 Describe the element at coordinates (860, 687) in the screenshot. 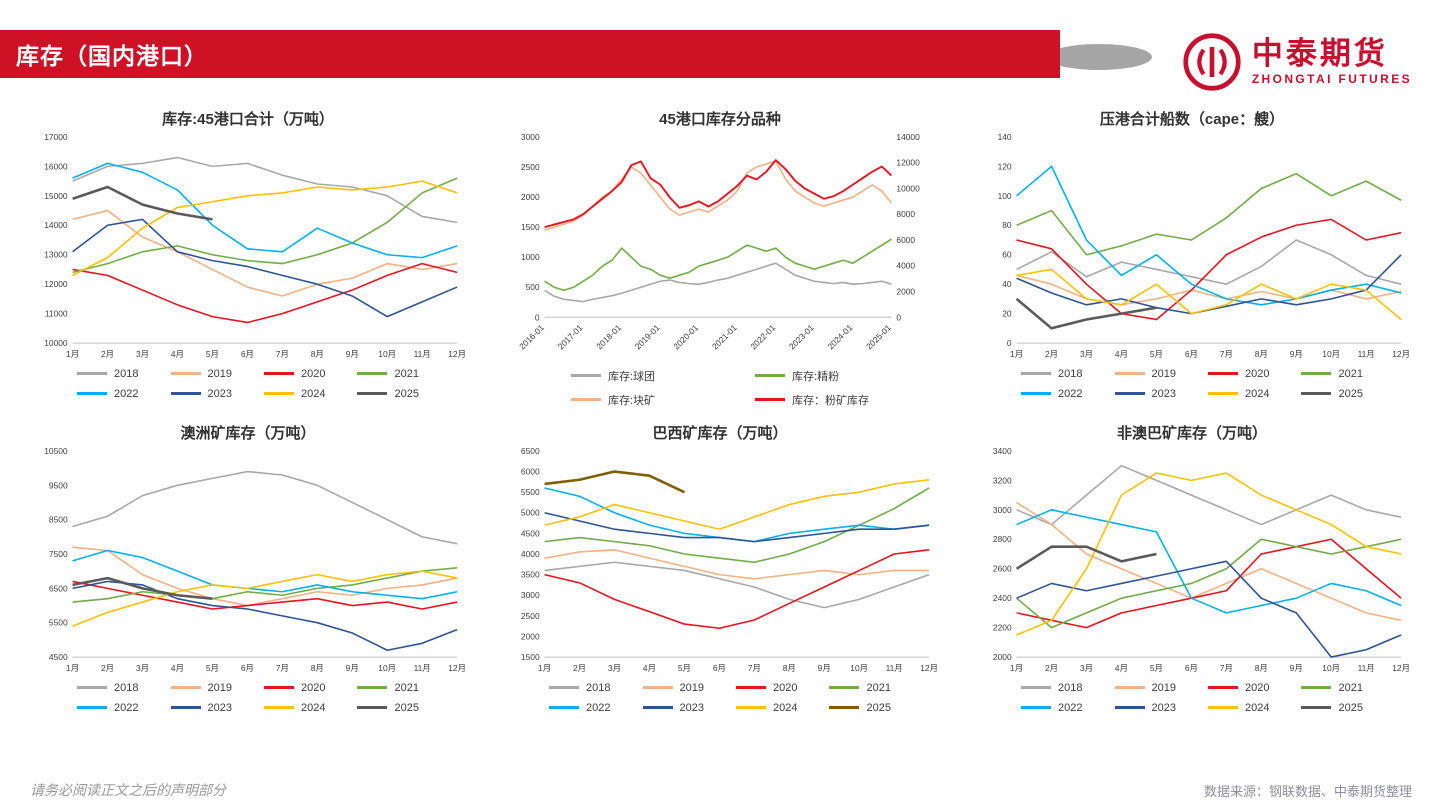

I see `legend-item-2021: 2021` at that location.